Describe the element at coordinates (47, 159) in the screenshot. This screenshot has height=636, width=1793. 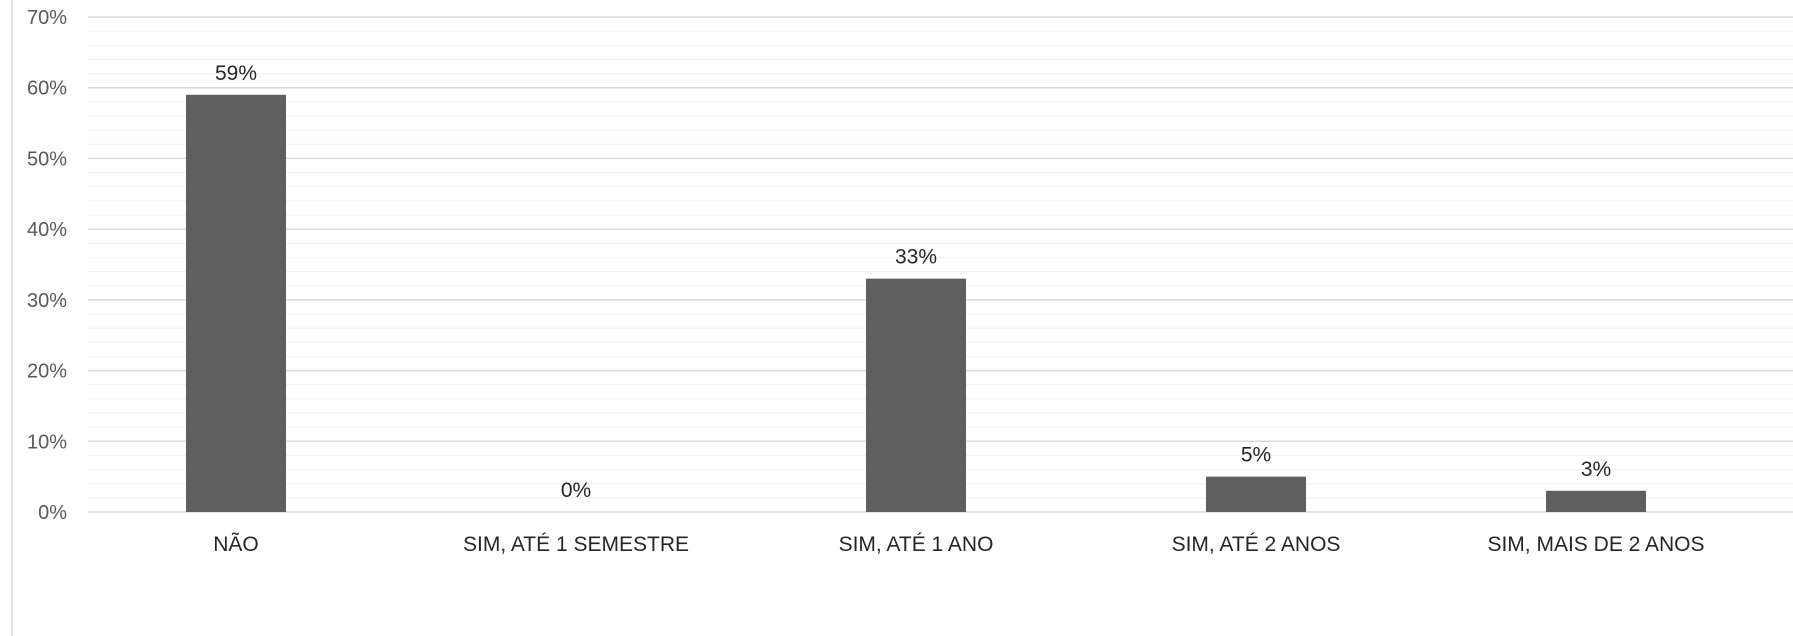
I see `y-tick-label: 50%` at that location.